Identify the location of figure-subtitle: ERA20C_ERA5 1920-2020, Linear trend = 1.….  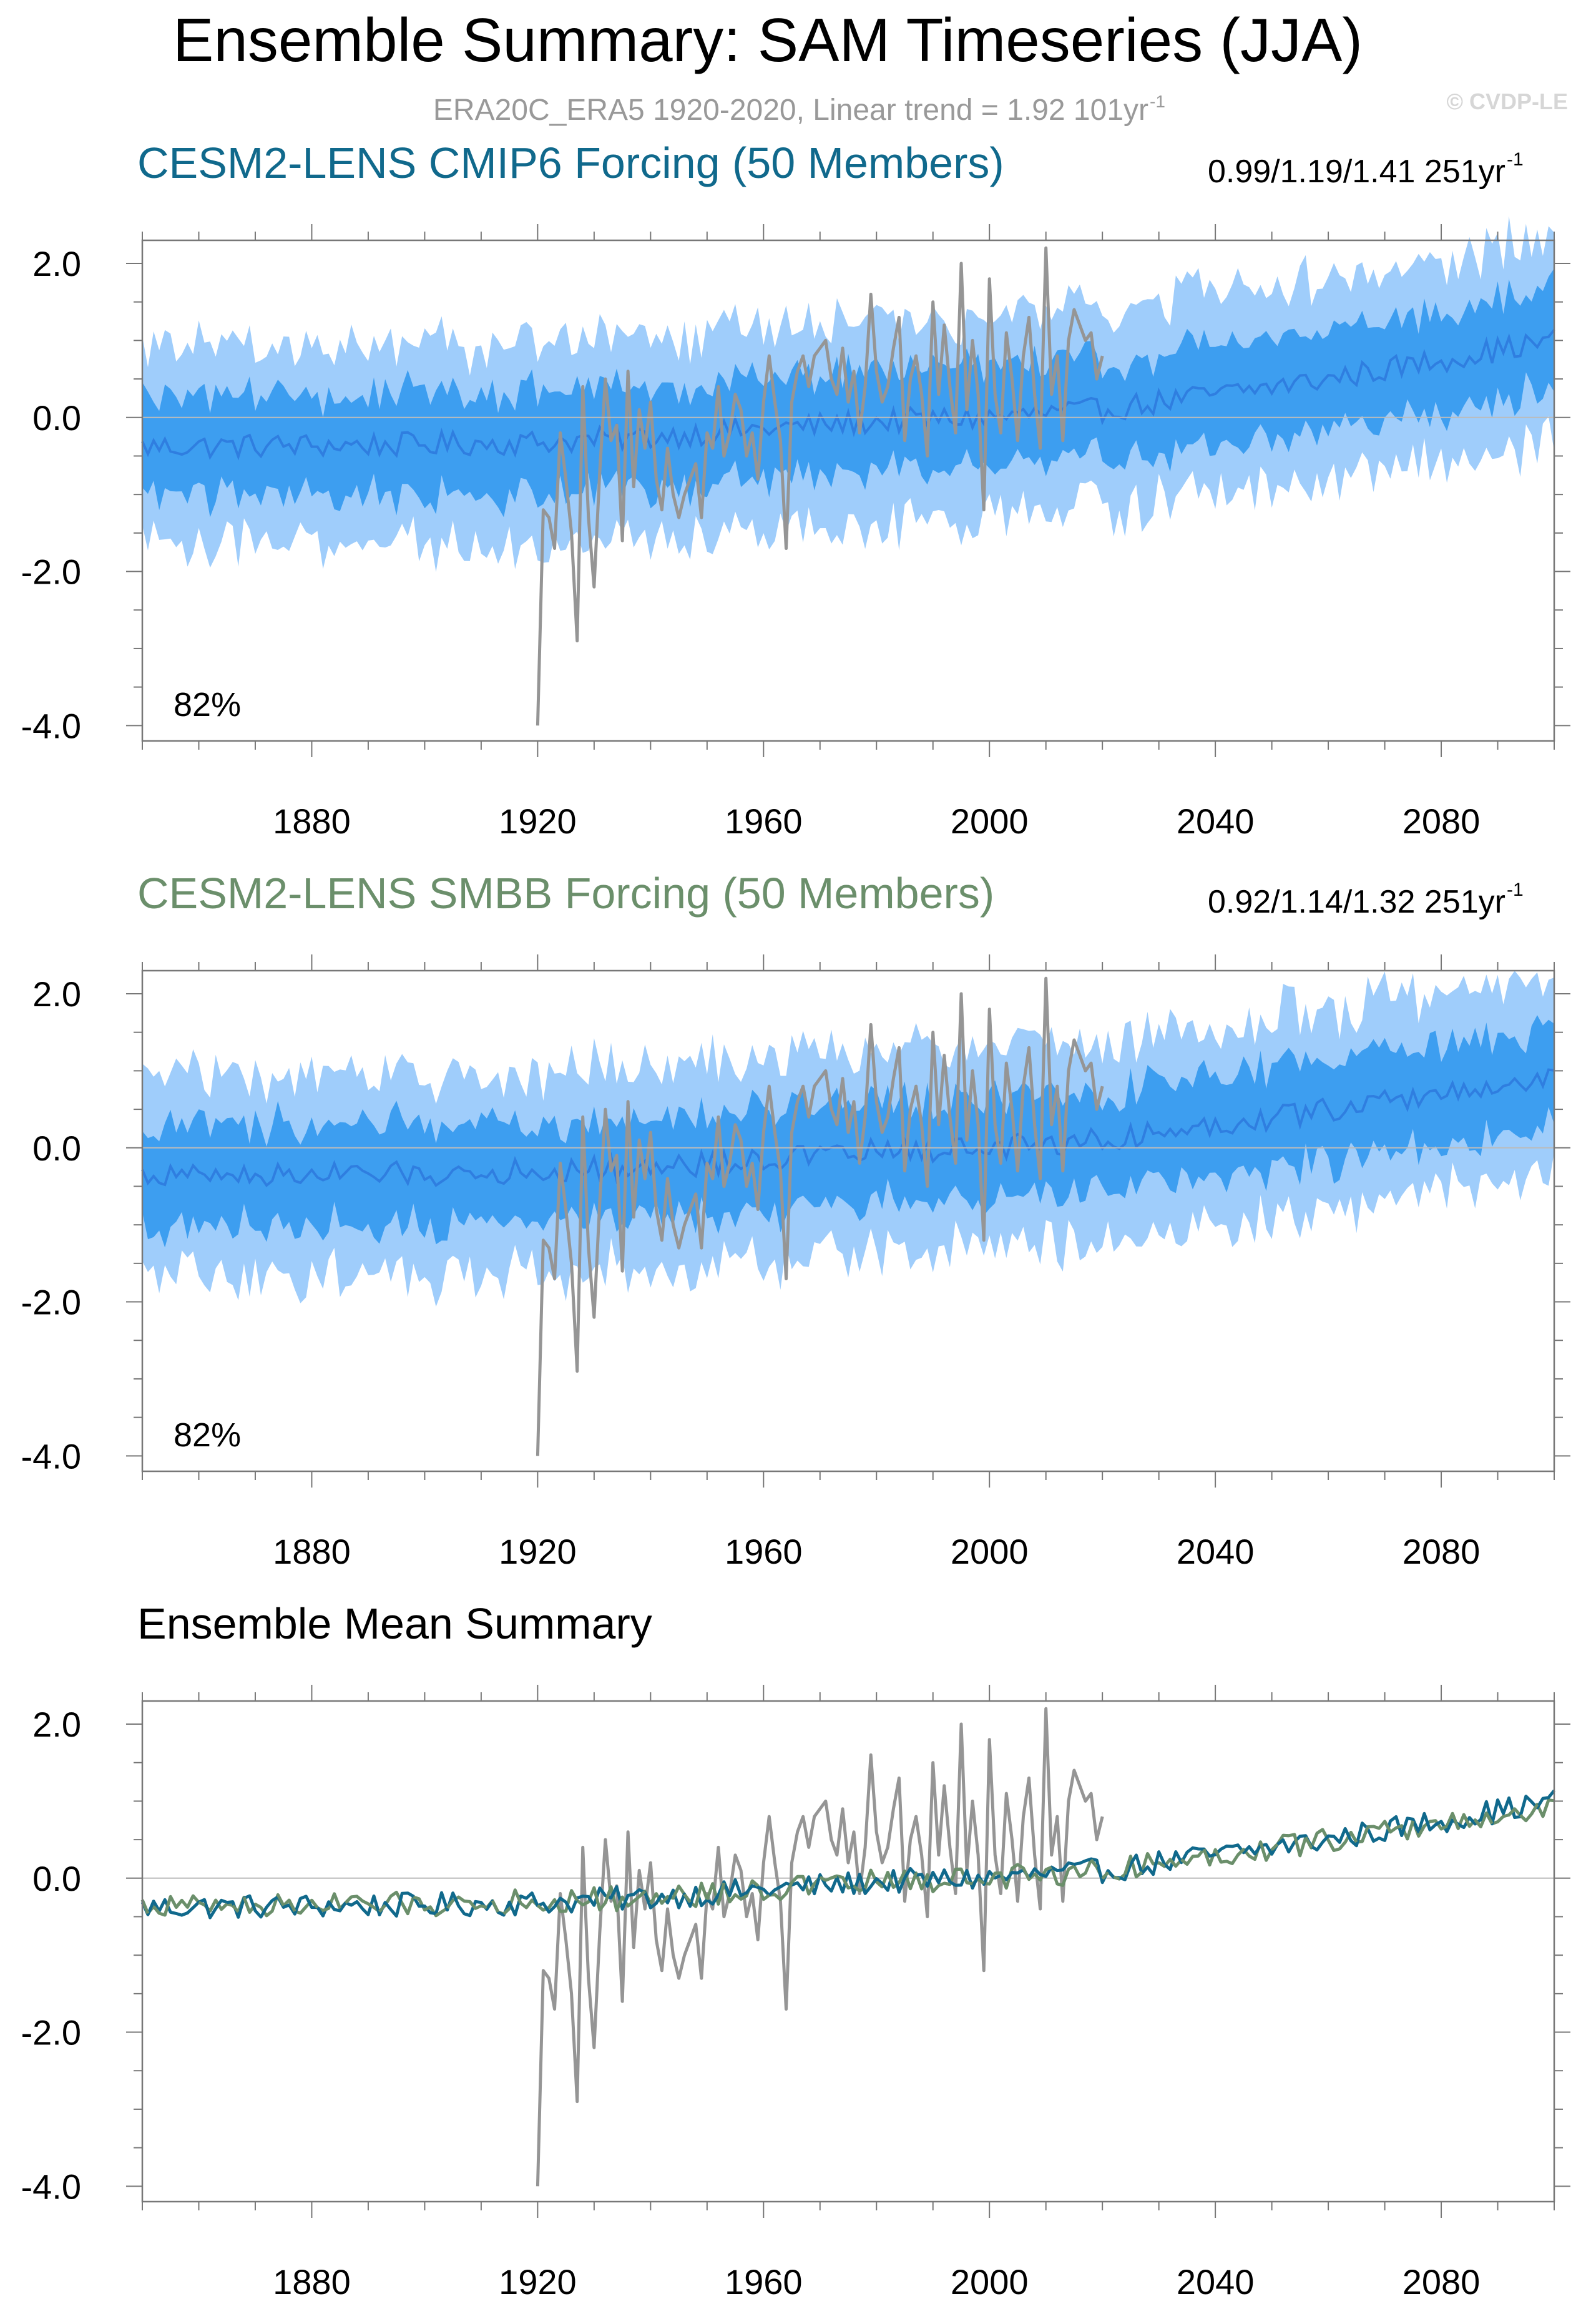
(790, 110).